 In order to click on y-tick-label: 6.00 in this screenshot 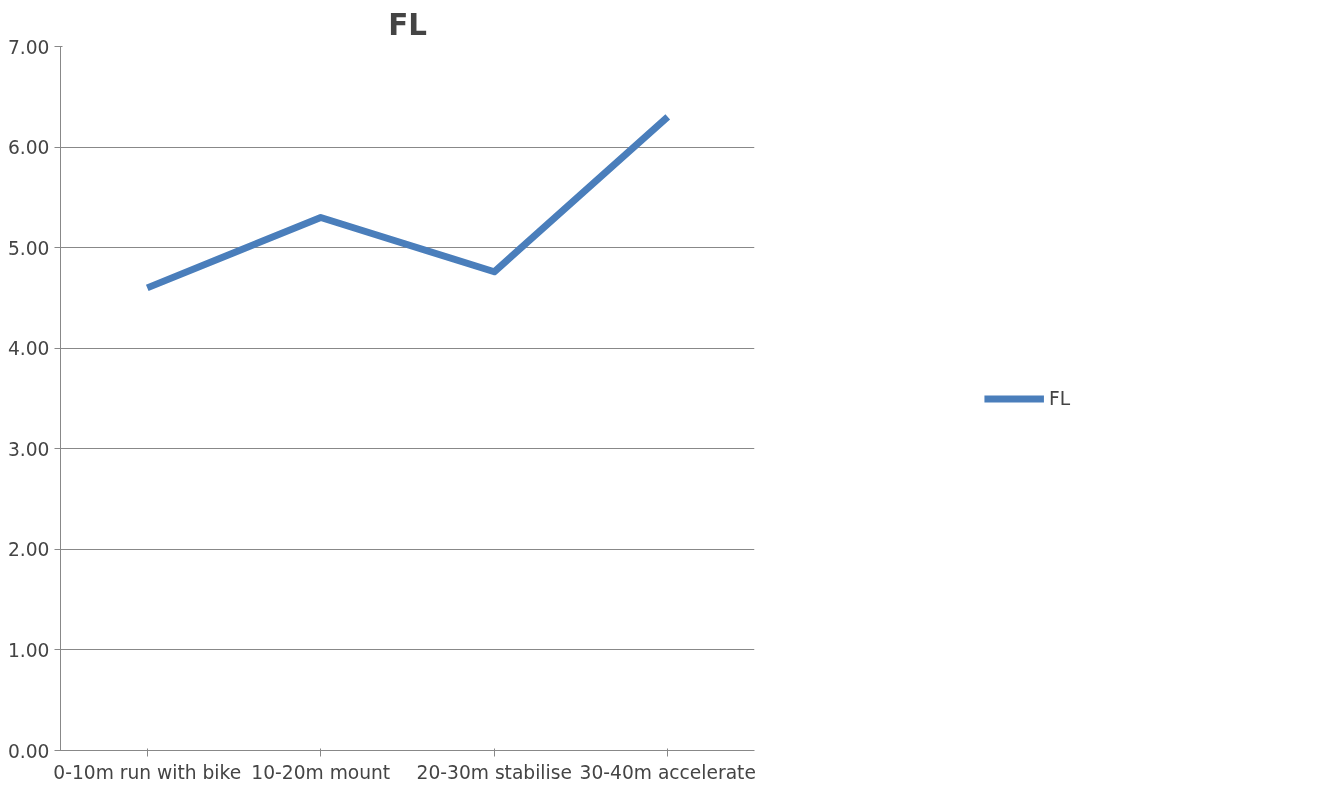, I will do `click(28, 148)`.